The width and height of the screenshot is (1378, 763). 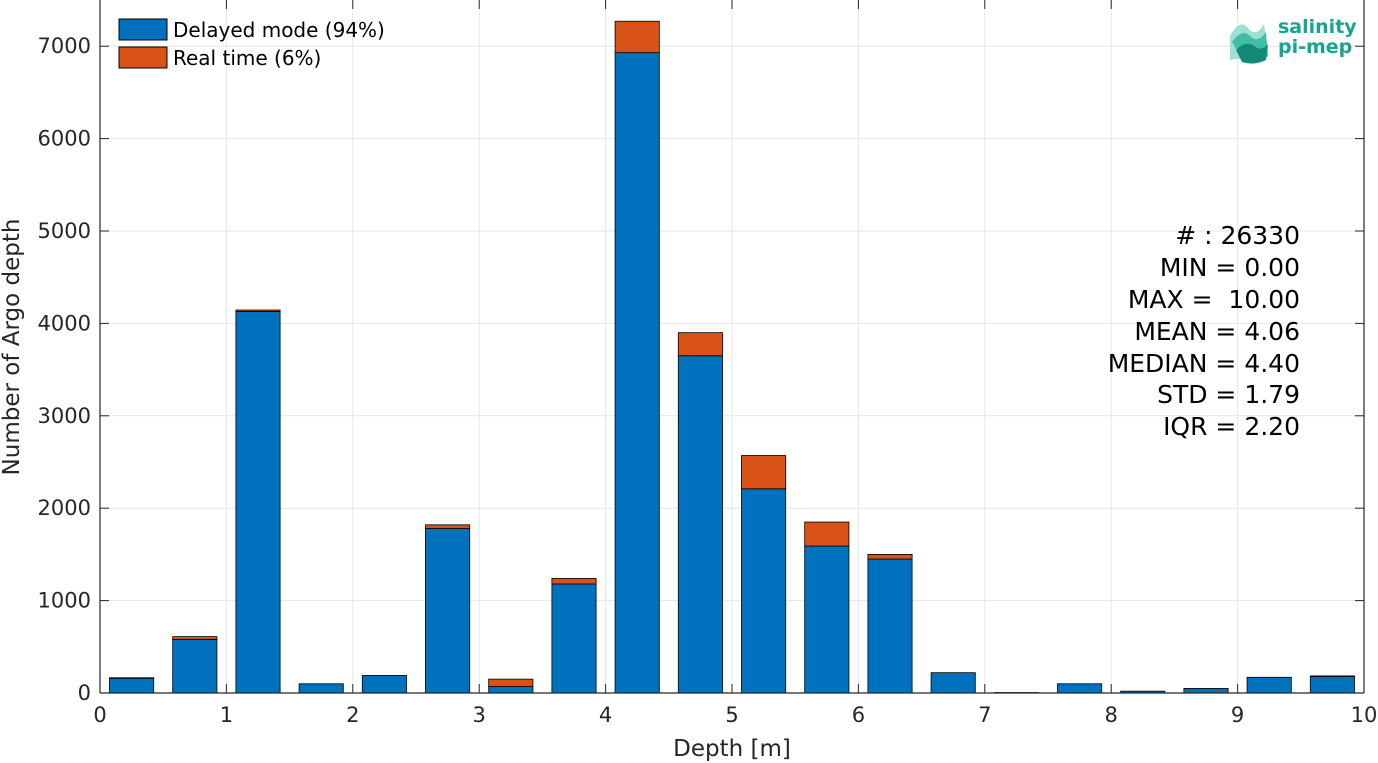 I want to click on y-tick-label: 6000, so click(x=64, y=139).